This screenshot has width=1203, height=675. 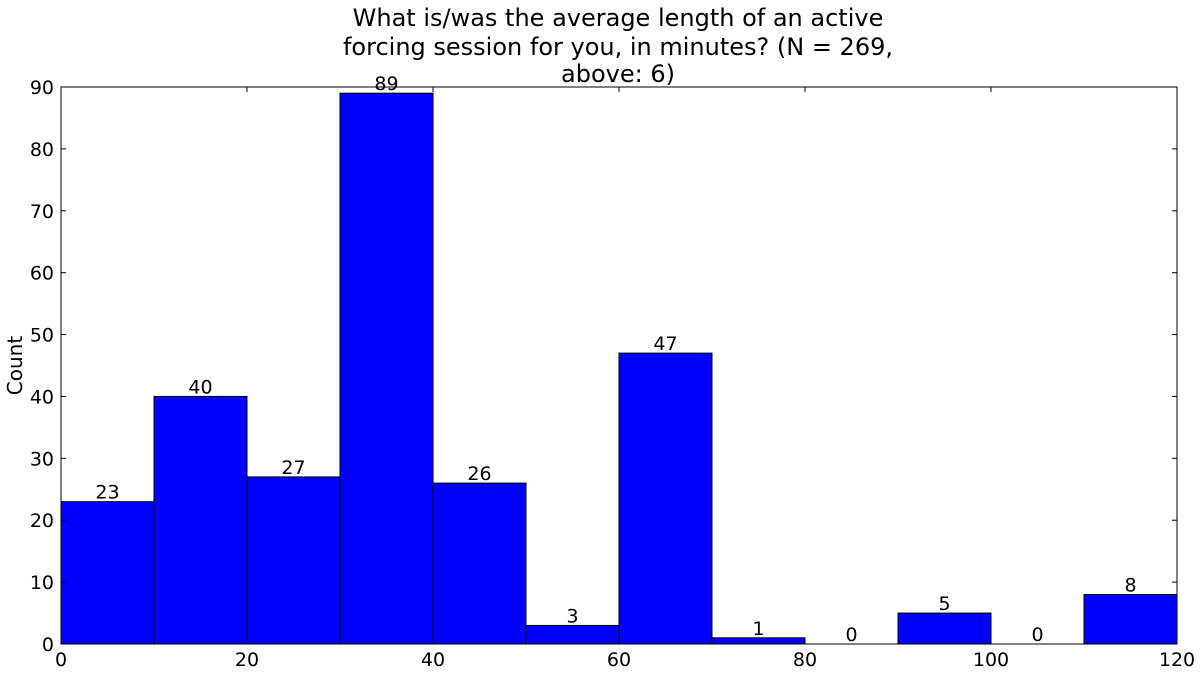 I want to click on bar-value-label-0: 23, so click(x=107, y=493).